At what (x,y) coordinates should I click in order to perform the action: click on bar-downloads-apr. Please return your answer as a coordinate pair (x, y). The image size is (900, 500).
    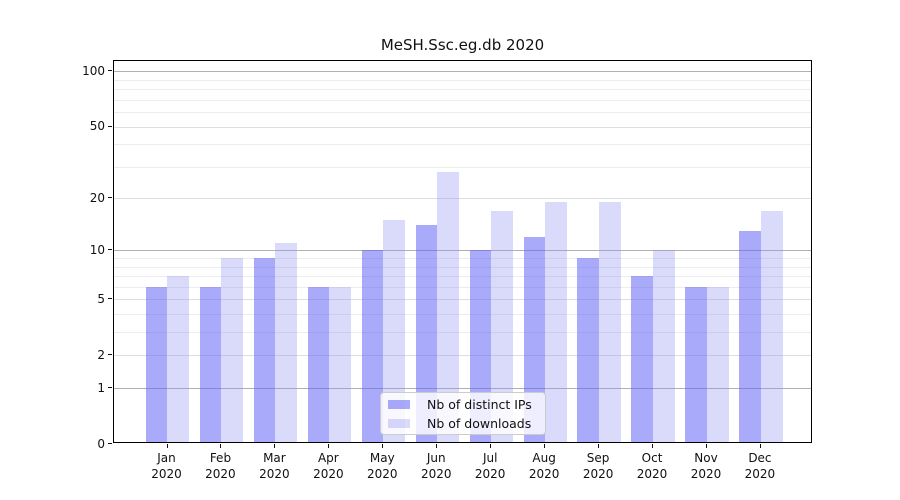
    Looking at the image, I should click on (340, 364).